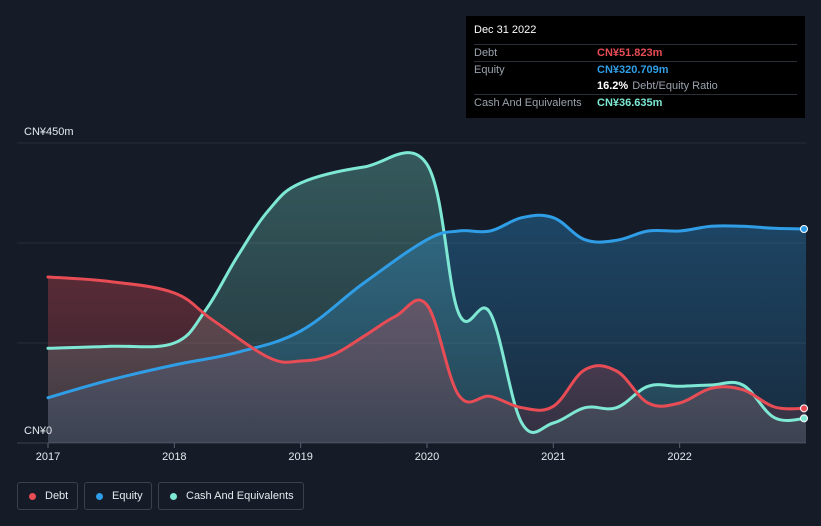 The image size is (821, 526). I want to click on legend-item-equity: Equity, so click(118, 496).